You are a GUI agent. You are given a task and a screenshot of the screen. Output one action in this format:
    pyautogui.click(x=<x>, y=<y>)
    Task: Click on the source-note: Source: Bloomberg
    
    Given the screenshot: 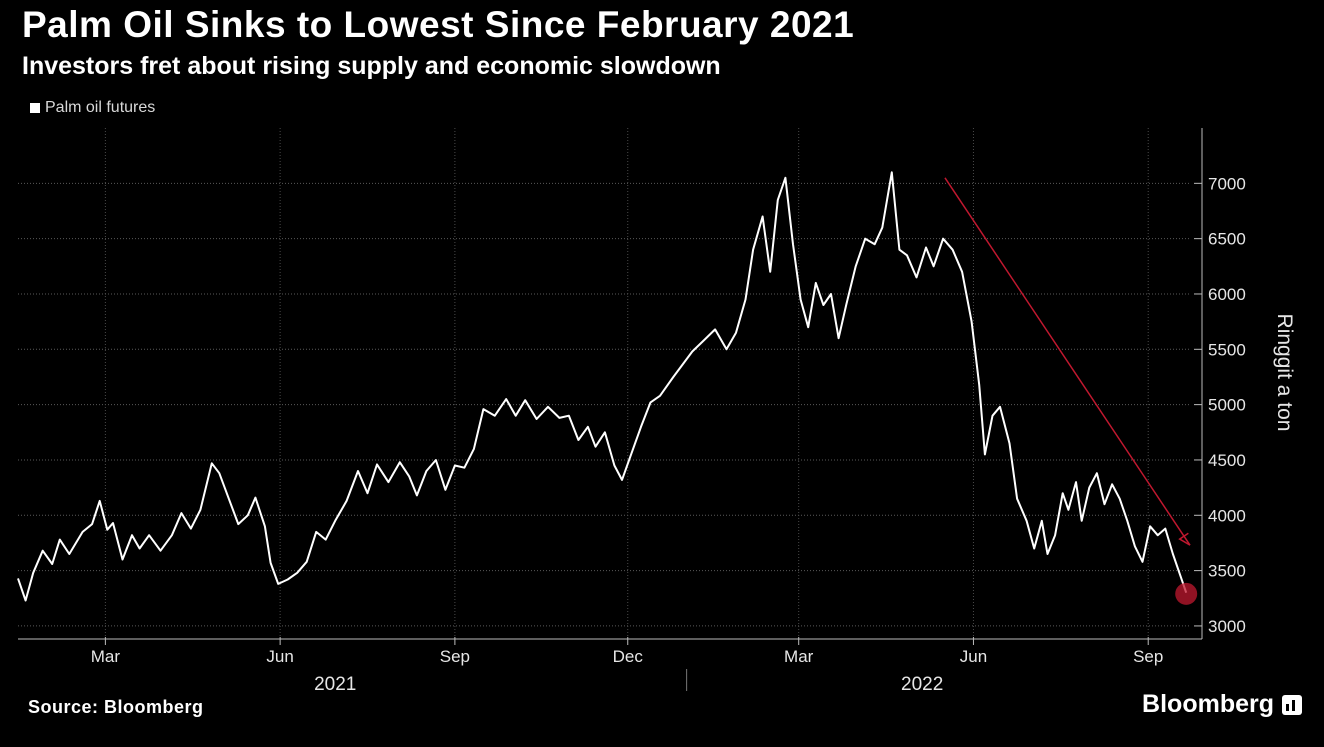 What is the action you would take?
    pyautogui.click(x=116, y=707)
    